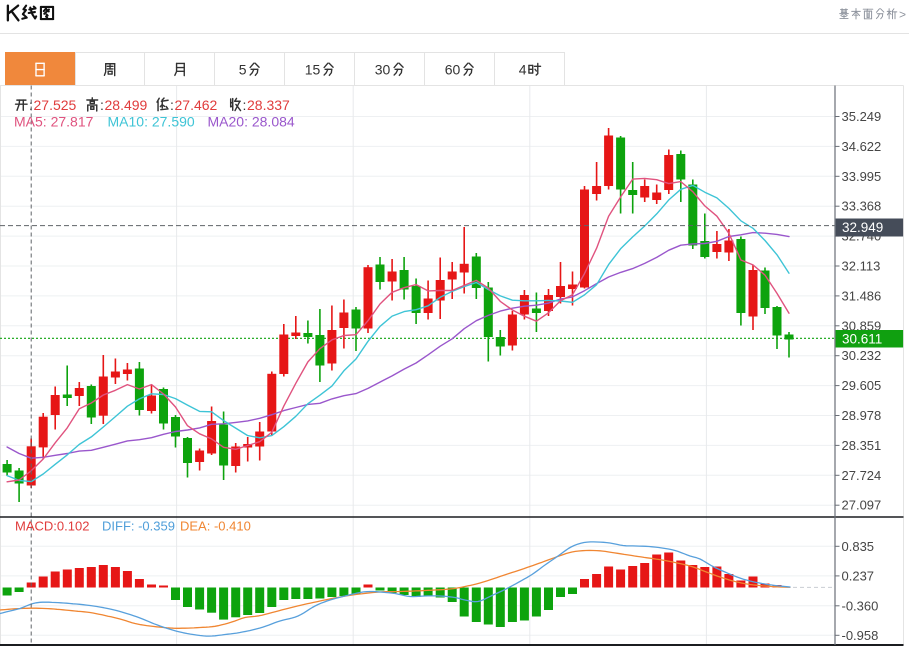 This screenshot has width=909, height=651. I want to click on svg-text: -0.360, so click(860, 605).